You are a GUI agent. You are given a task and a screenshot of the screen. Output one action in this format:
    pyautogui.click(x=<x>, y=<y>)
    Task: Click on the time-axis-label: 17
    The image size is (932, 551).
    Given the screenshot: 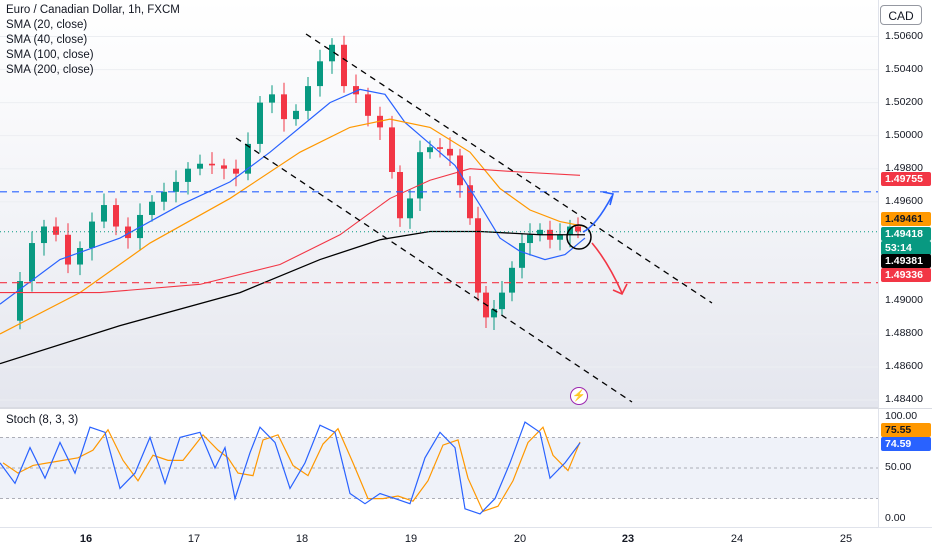 What is the action you would take?
    pyautogui.click(x=194, y=539)
    